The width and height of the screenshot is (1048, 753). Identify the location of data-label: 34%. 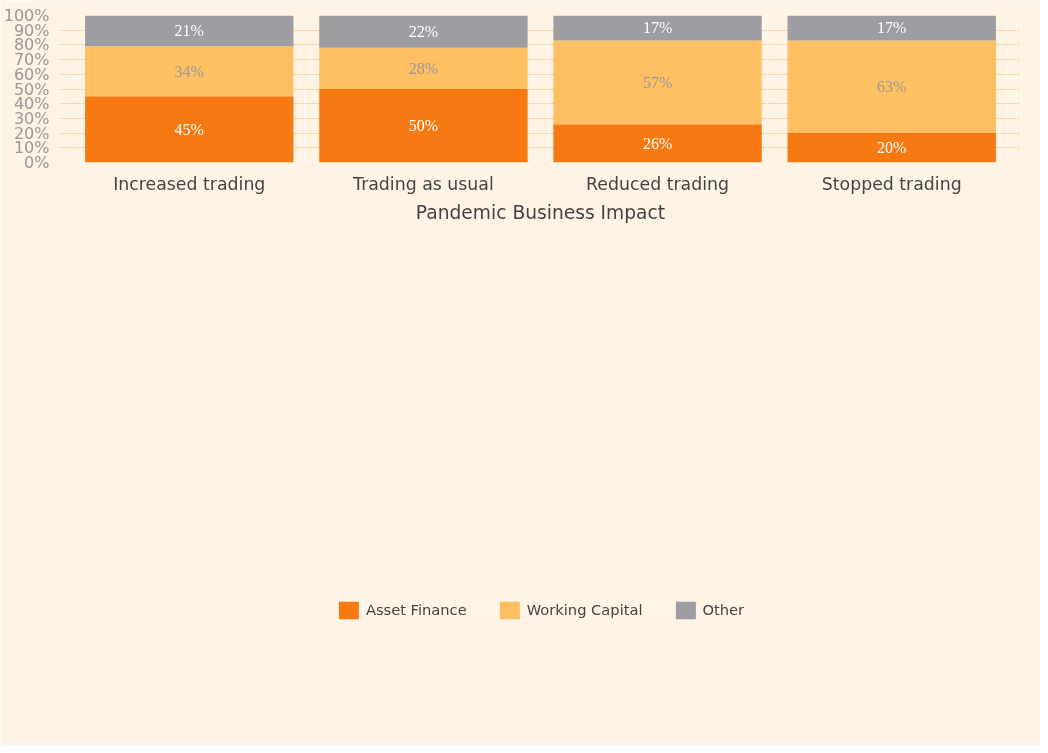
(189, 71).